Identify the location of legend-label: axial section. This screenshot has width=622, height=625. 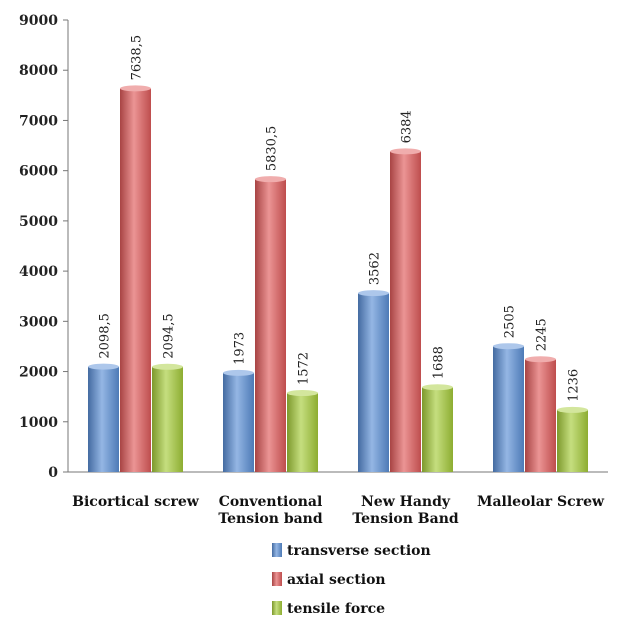
(336, 580).